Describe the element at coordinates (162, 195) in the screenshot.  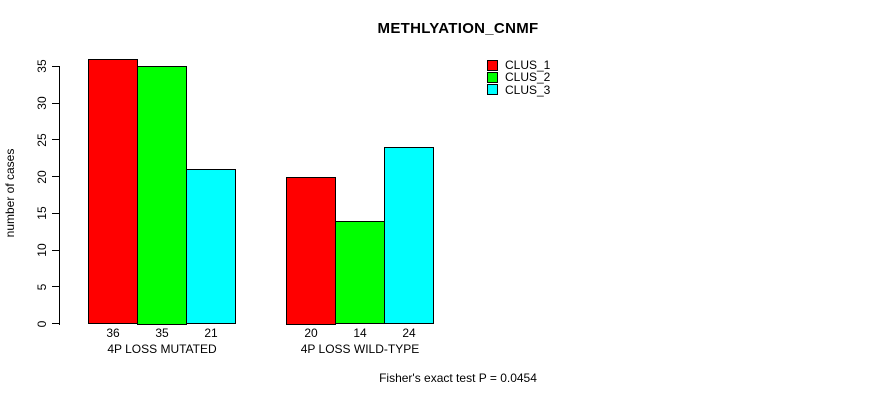
I see `bar-clus_2-group1` at that location.